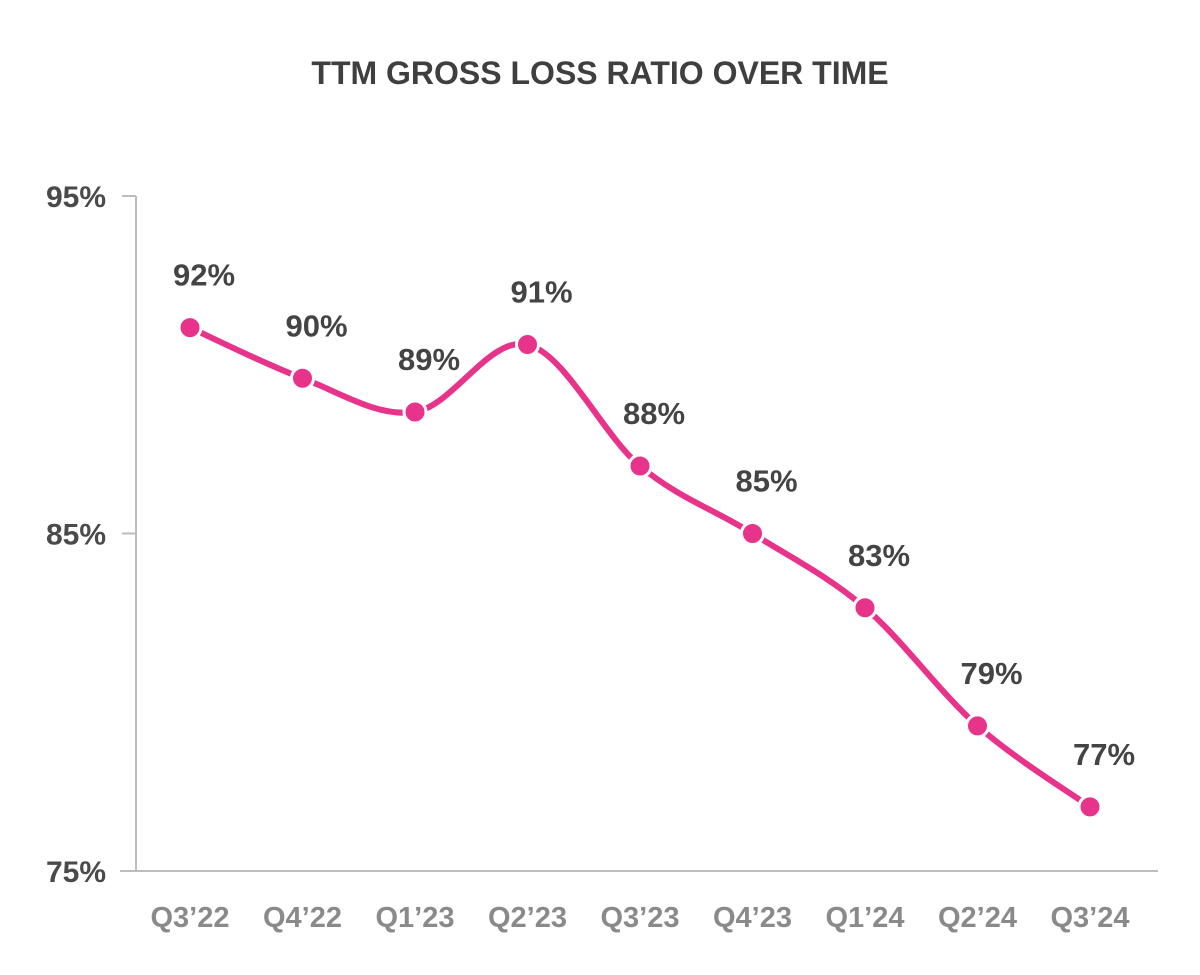  I want to click on x-tick-label: Q2’23, so click(527, 918).